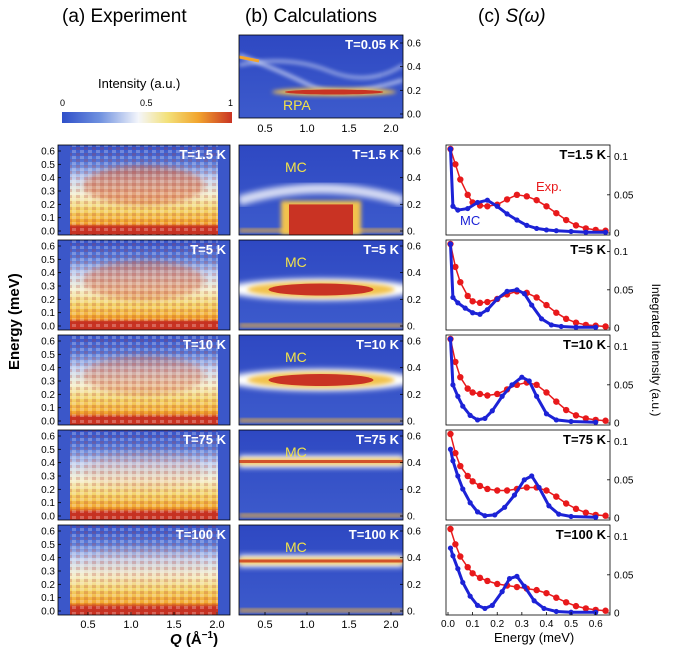  Describe the element at coordinates (527, 191) in the screenshot. I see `series-line` at that location.